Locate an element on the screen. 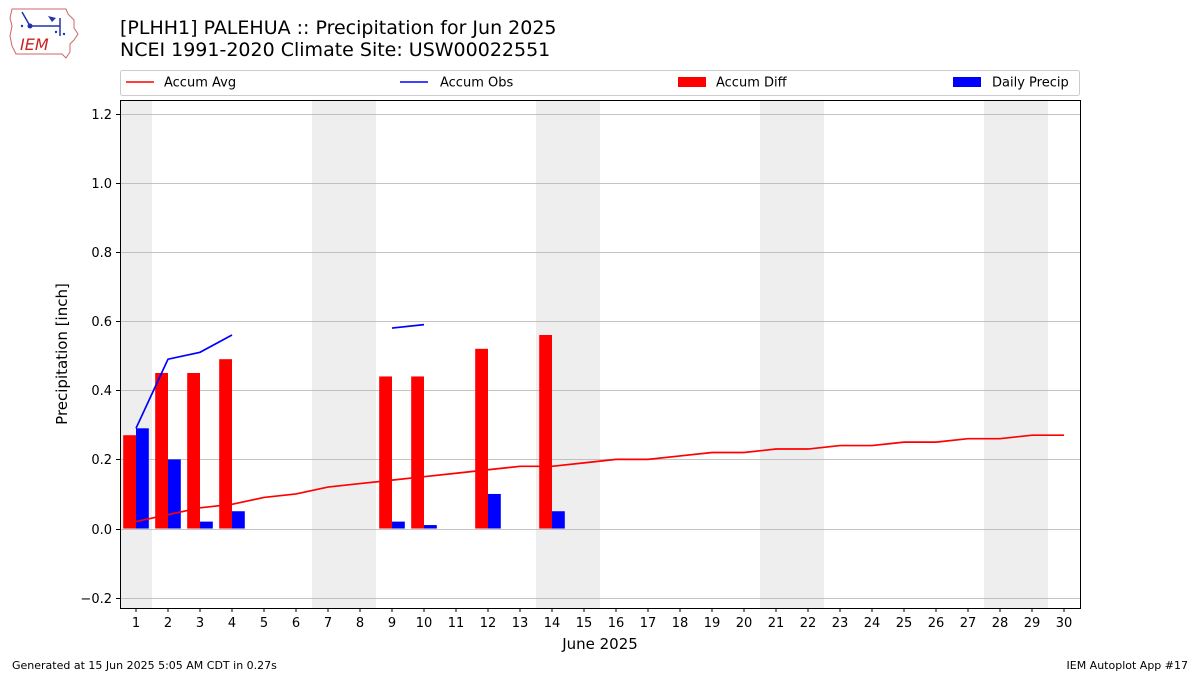 This screenshot has height=675, width=1200. logo-text: IEM is located at coordinates (34, 44).